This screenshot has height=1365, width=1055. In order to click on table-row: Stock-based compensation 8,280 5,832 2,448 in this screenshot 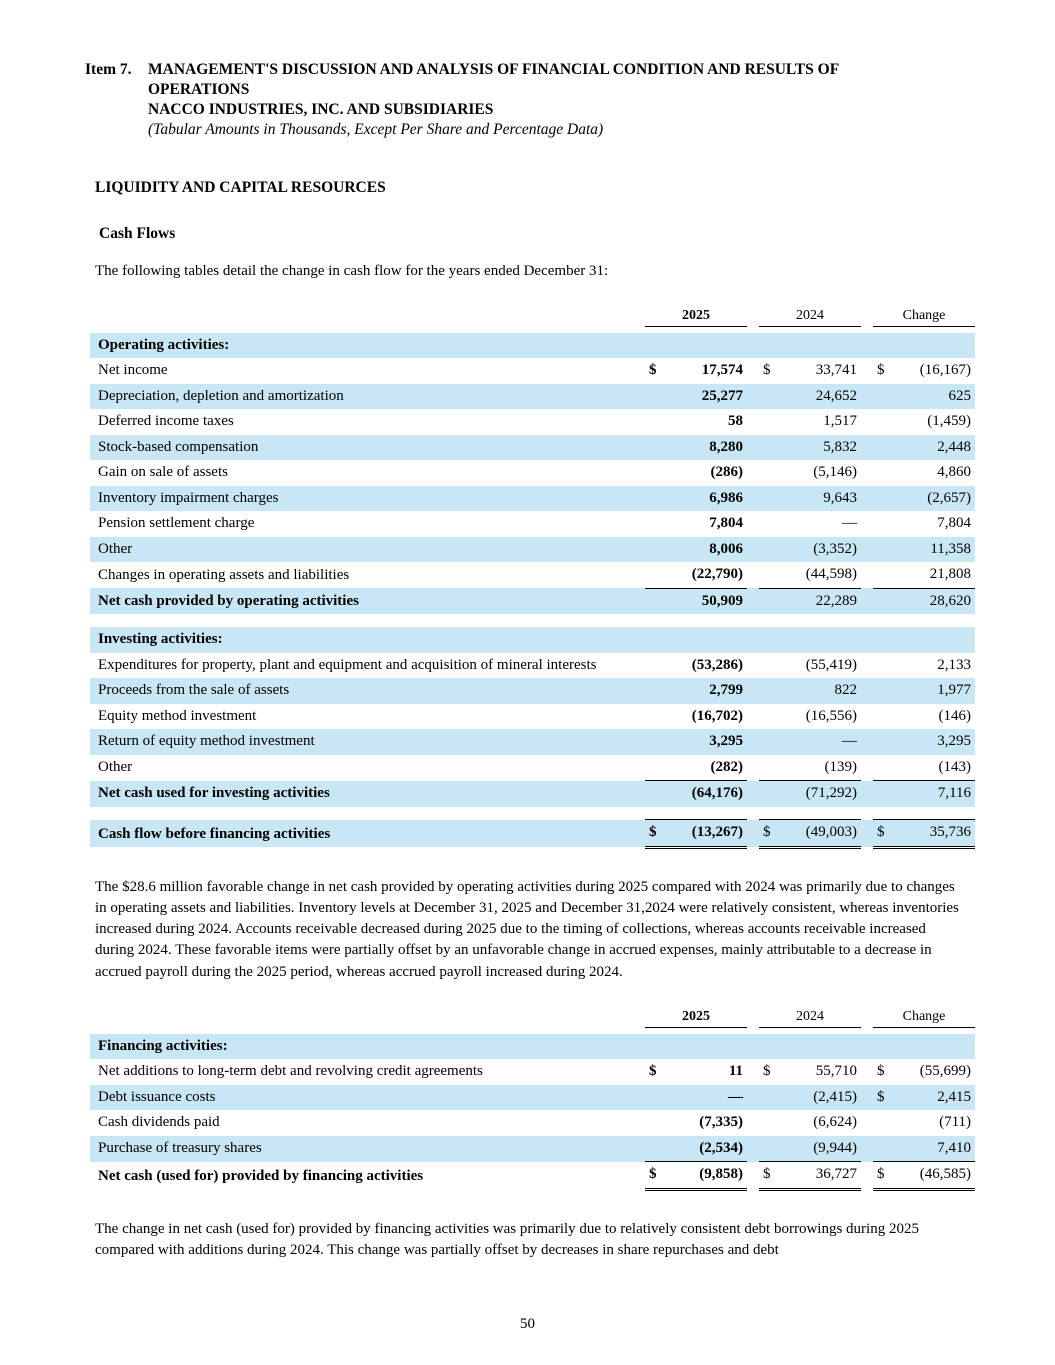, I will do `click(533, 447)`.